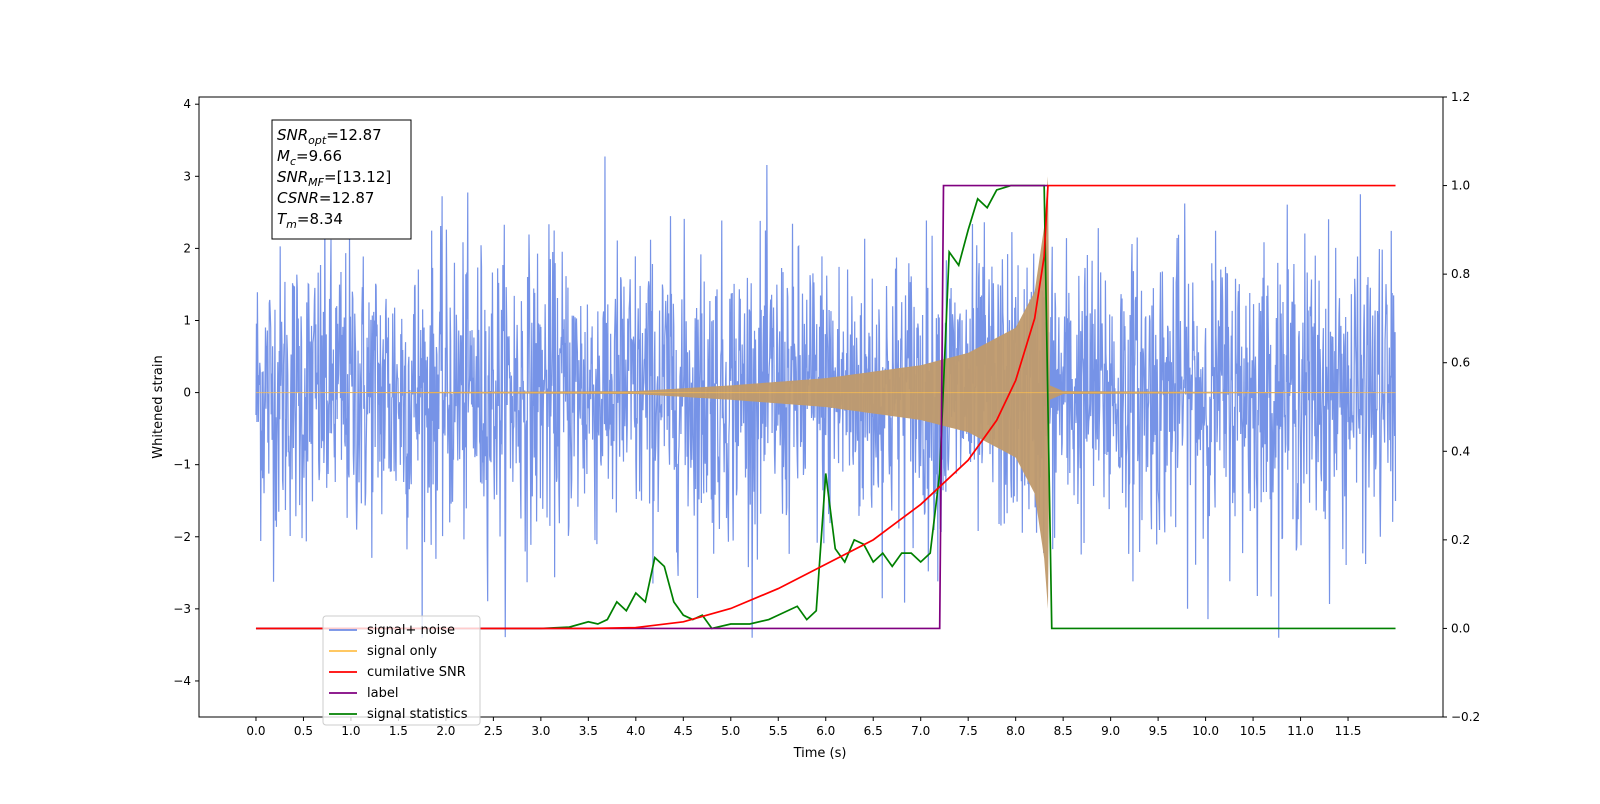 Image resolution: width=1600 pixels, height=804 pixels. What do you see at coordinates (683, 731) in the screenshot?
I see `x-tick-label: 4.5` at bounding box center [683, 731].